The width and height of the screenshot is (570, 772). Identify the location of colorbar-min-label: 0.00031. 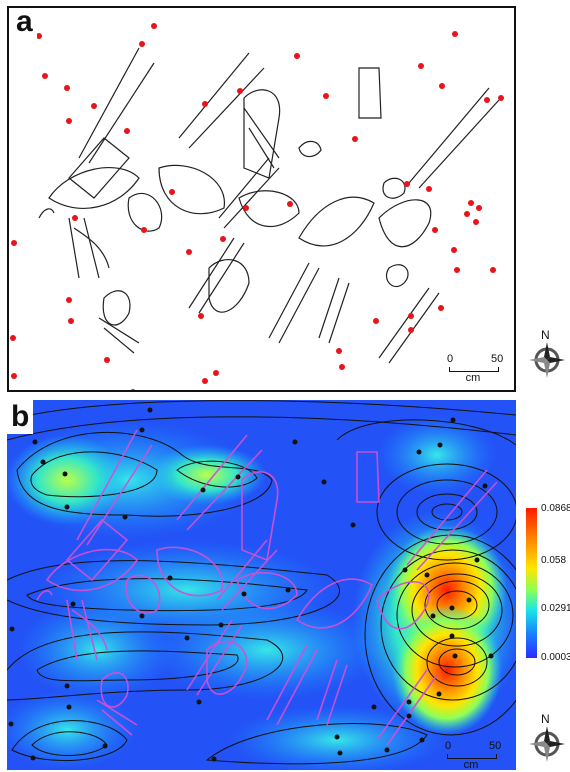
(555, 657).